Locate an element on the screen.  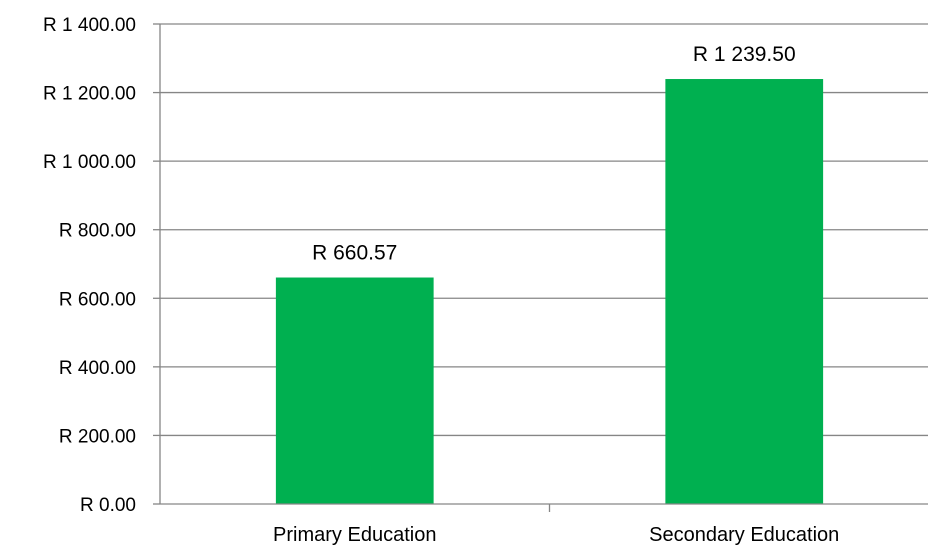
y-tick-label: R 1 400.00 is located at coordinates (89, 25).